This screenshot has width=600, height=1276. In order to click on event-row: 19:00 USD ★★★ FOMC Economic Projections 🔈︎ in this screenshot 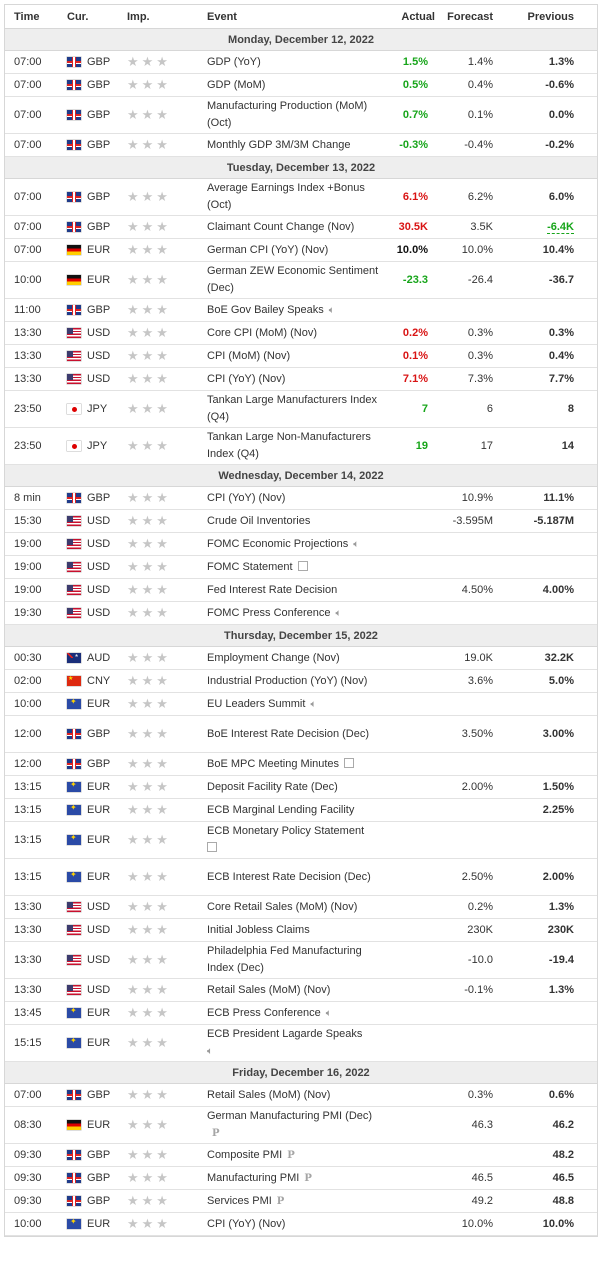, I will do `click(301, 544)`.